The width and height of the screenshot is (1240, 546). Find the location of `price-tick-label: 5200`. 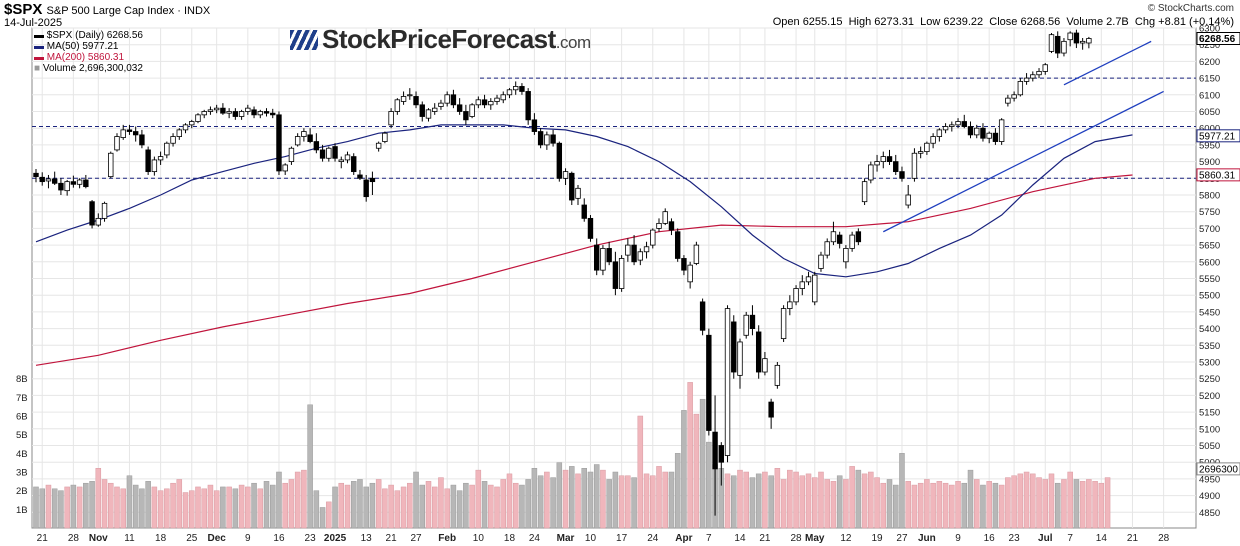

price-tick-label: 5200 is located at coordinates (1209, 396).